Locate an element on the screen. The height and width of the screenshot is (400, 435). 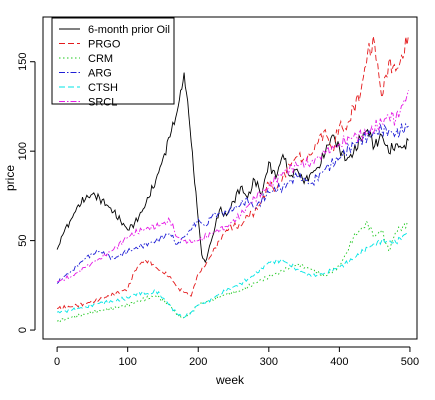
y-tick-label: 150 is located at coordinates (23, 62).